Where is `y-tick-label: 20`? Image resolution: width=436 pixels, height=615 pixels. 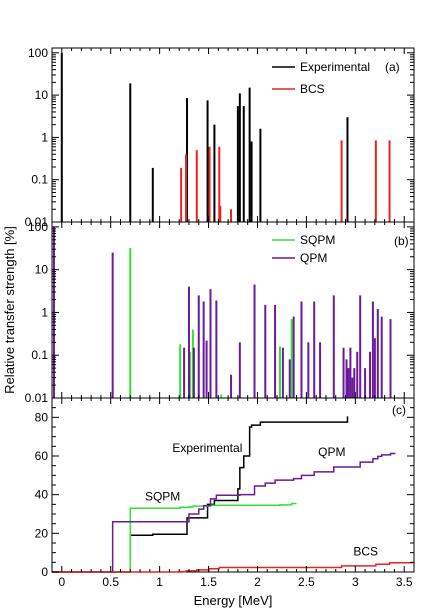
y-tick-label: 20 is located at coordinates (42, 533).